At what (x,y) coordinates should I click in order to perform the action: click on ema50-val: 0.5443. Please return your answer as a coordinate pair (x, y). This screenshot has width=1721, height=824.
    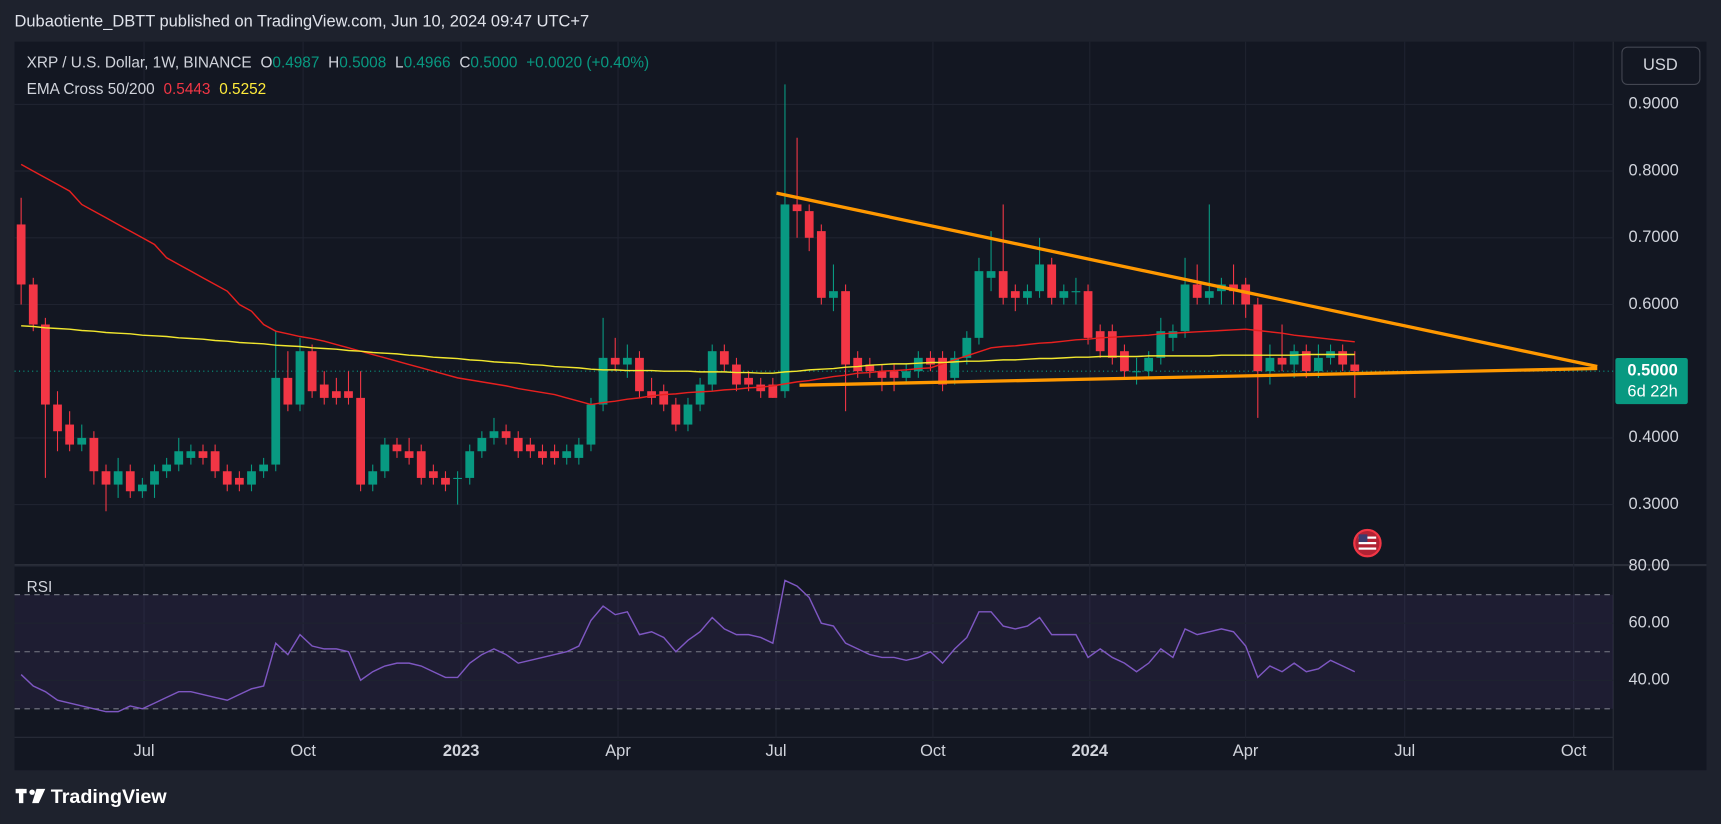
    Looking at the image, I should click on (186, 89).